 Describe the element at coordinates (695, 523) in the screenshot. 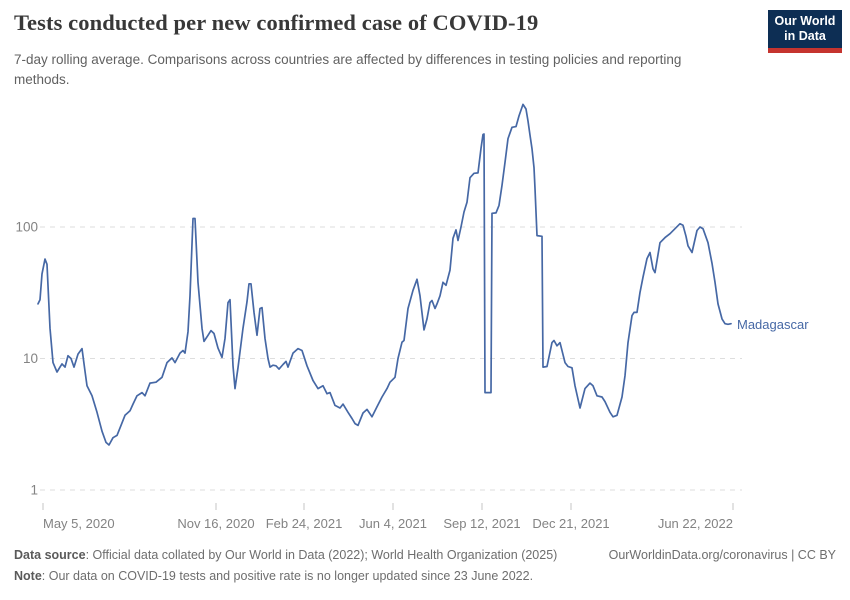

I see `x-axis-label: Jun 22, 2022` at that location.